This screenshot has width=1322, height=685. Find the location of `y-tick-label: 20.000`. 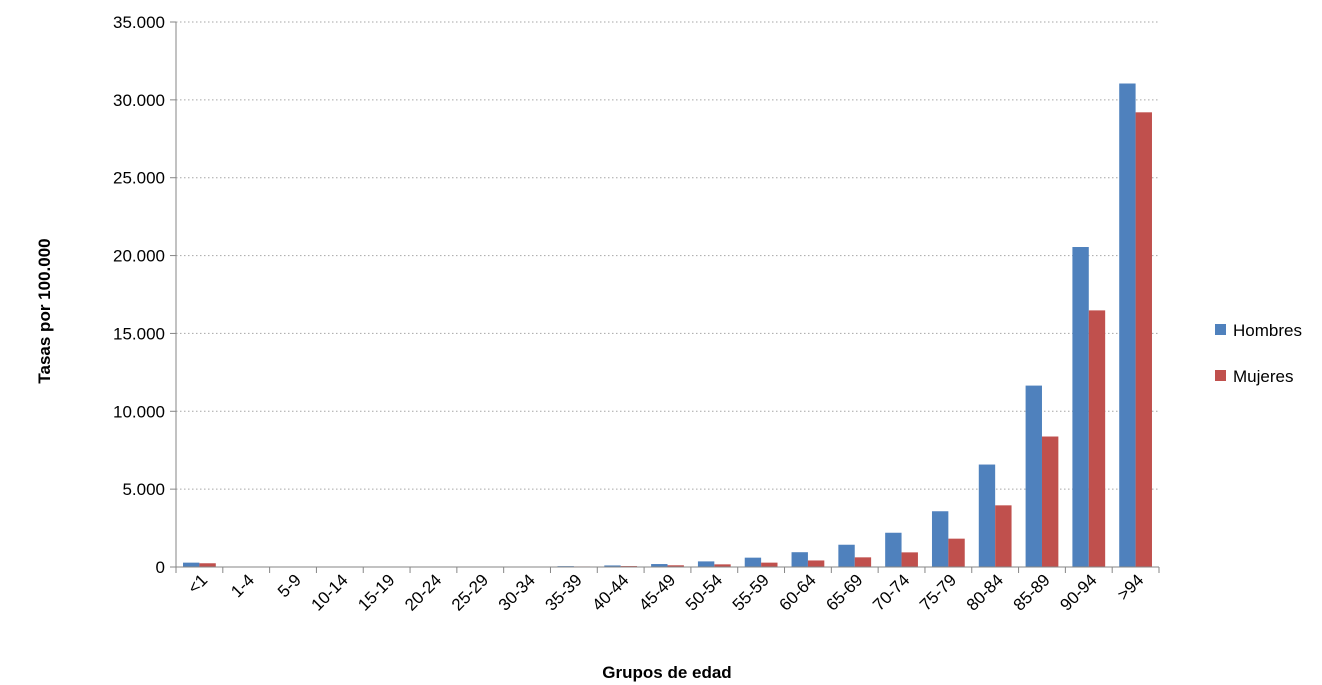

y-tick-label: 20.000 is located at coordinates (139, 256).